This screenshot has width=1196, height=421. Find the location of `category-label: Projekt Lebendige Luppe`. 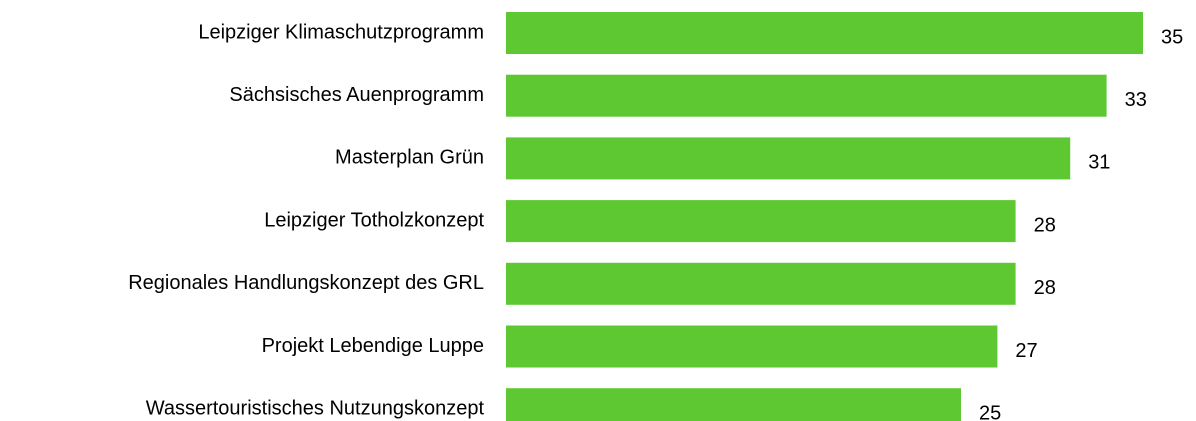

category-label: Projekt Lebendige Luppe is located at coordinates (373, 346).